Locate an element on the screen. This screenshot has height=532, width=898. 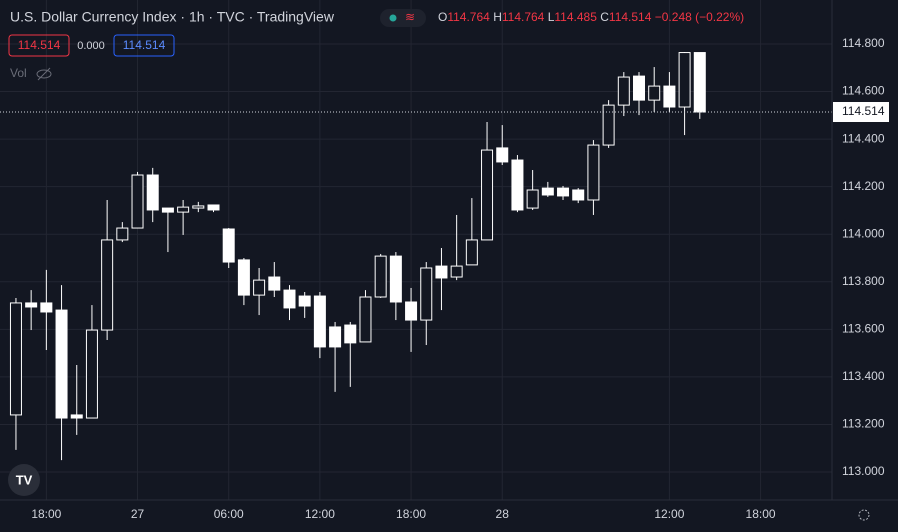
spread: 0.000 is located at coordinates (91, 46).